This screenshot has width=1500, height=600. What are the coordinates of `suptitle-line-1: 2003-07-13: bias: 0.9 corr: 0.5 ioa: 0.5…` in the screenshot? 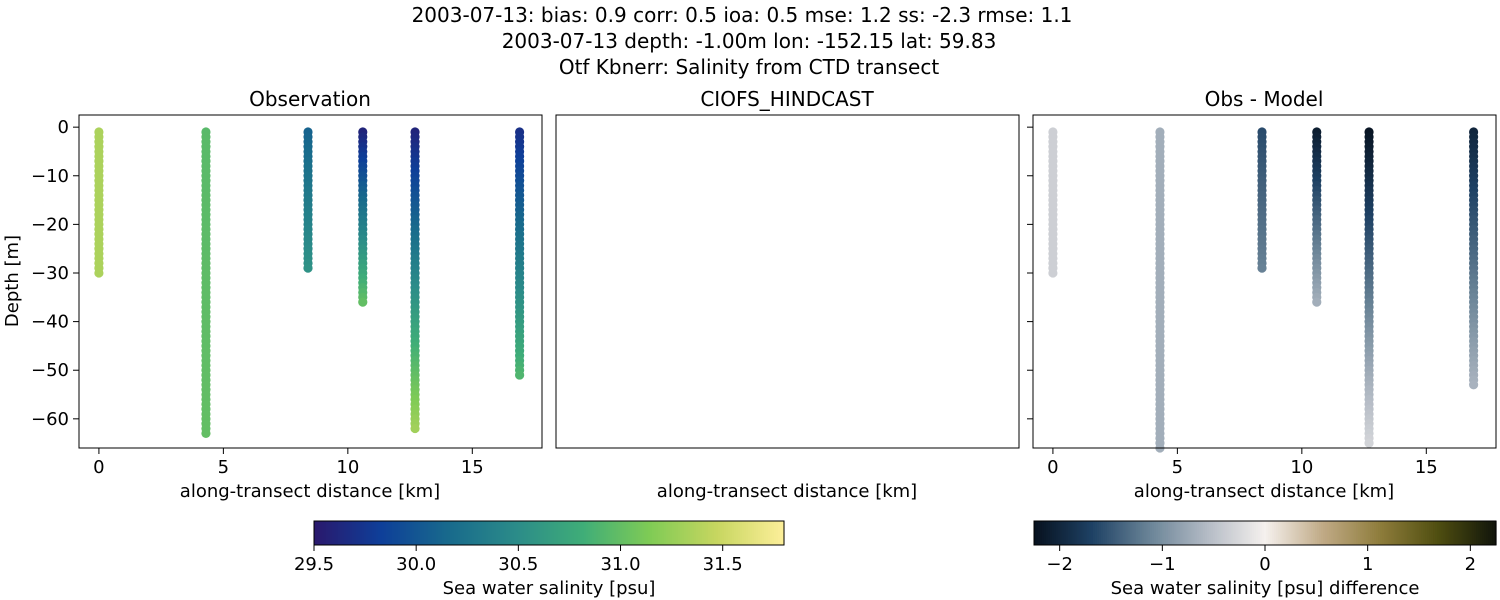 It's located at (742, 15).